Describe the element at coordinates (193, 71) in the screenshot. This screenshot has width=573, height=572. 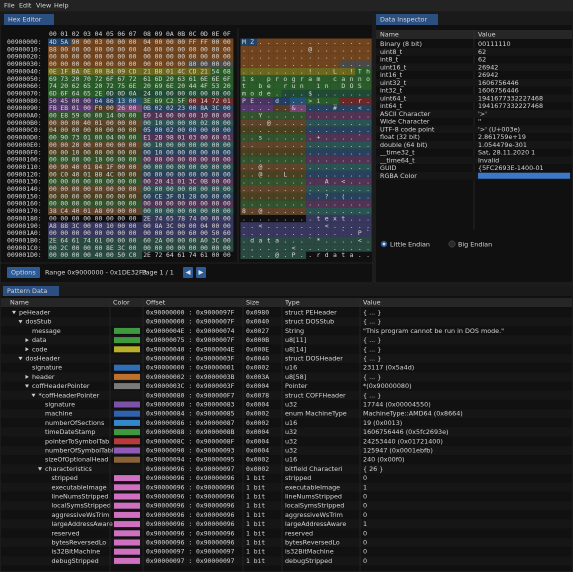
I see `hex-byte: CD` at that location.